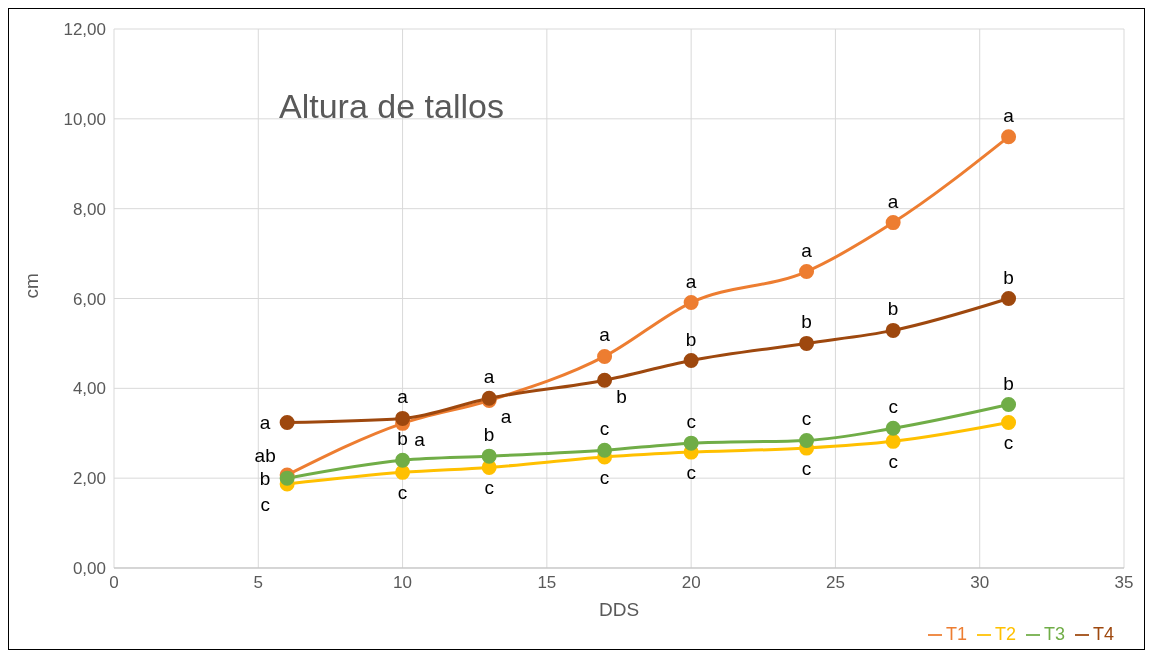  Describe the element at coordinates (265, 456) in the screenshot. I see `annotation: ab` at that location.